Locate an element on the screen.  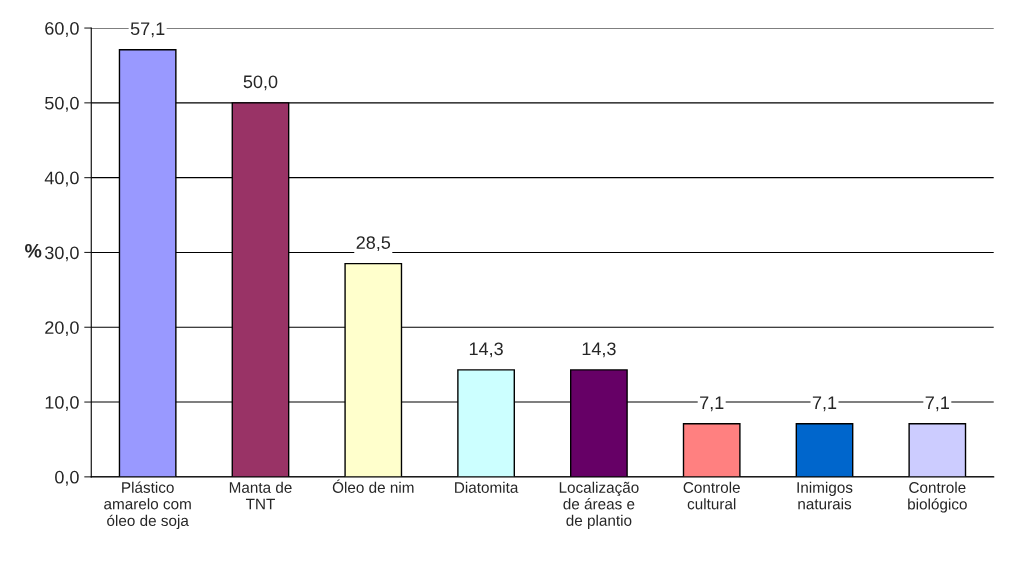
y-tick-label: 50,0 is located at coordinates (62, 104).